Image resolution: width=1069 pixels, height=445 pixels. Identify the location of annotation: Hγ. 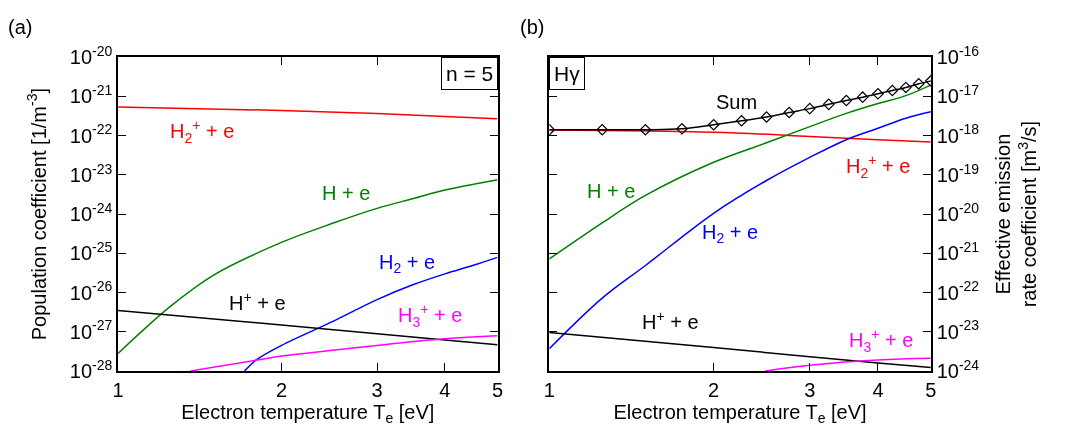
(567, 73).